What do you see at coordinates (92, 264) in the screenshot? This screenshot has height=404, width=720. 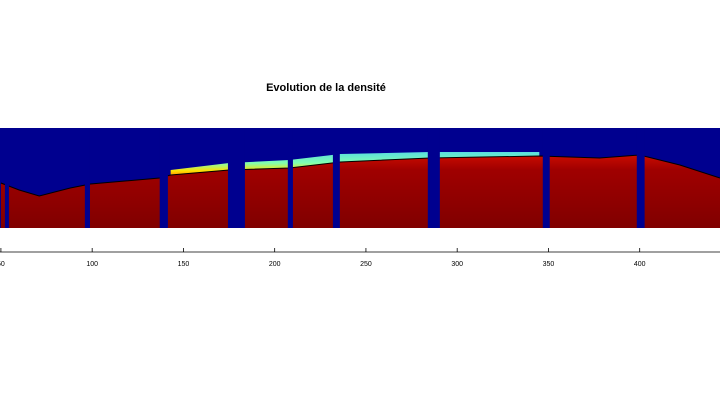 I see `x-tick-label: 100` at bounding box center [92, 264].